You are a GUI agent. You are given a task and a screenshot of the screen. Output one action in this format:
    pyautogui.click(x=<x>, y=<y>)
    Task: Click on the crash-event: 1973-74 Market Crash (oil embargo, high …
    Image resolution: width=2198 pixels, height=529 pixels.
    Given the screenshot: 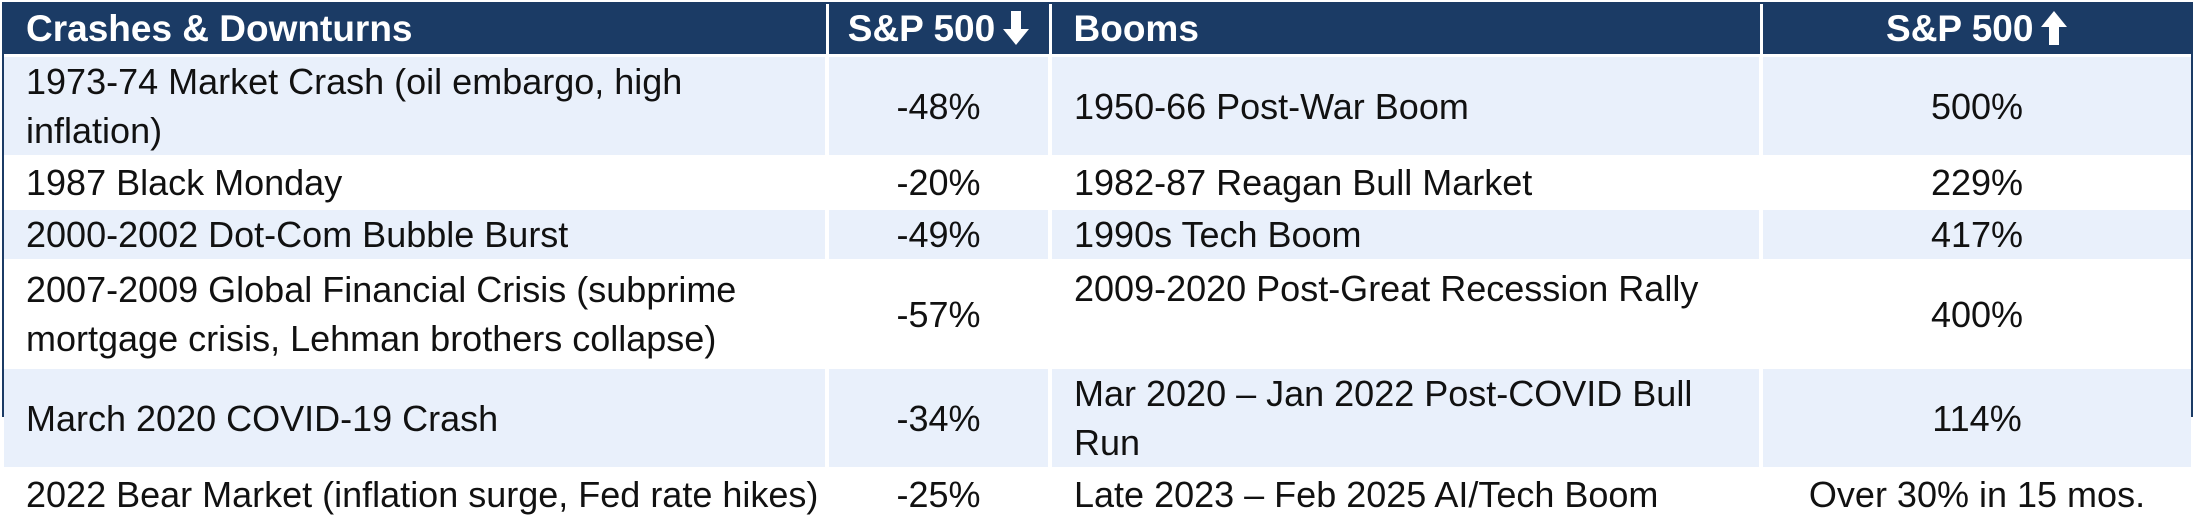 What is the action you would take?
    pyautogui.click(x=416, y=106)
    